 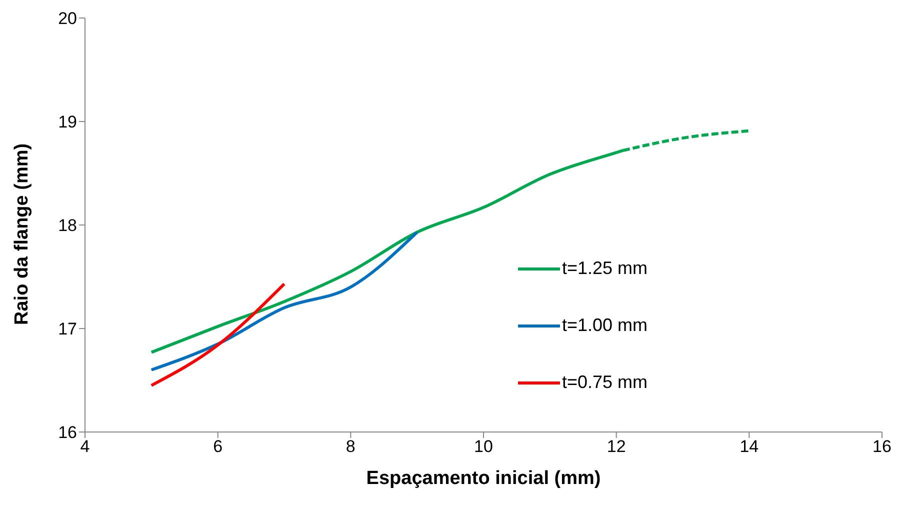 What do you see at coordinates (605, 268) in the screenshot?
I see `legend-label: t=1.25 mm` at bounding box center [605, 268].